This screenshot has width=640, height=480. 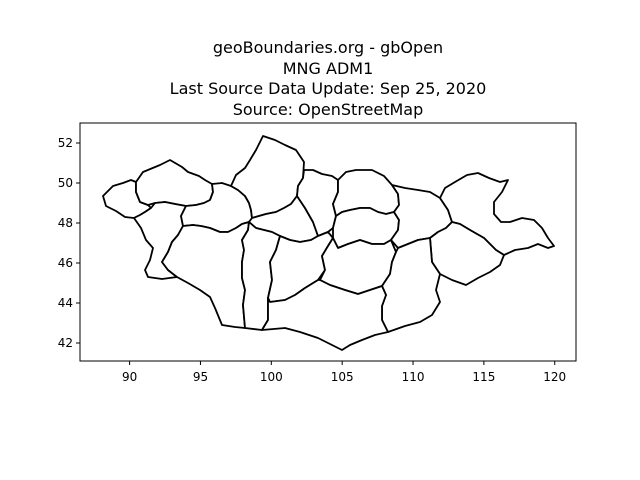 What do you see at coordinates (328, 88) in the screenshot?
I see `title-line-3: Last Source Data Update: Sep 25, 2020` at bounding box center [328, 88].